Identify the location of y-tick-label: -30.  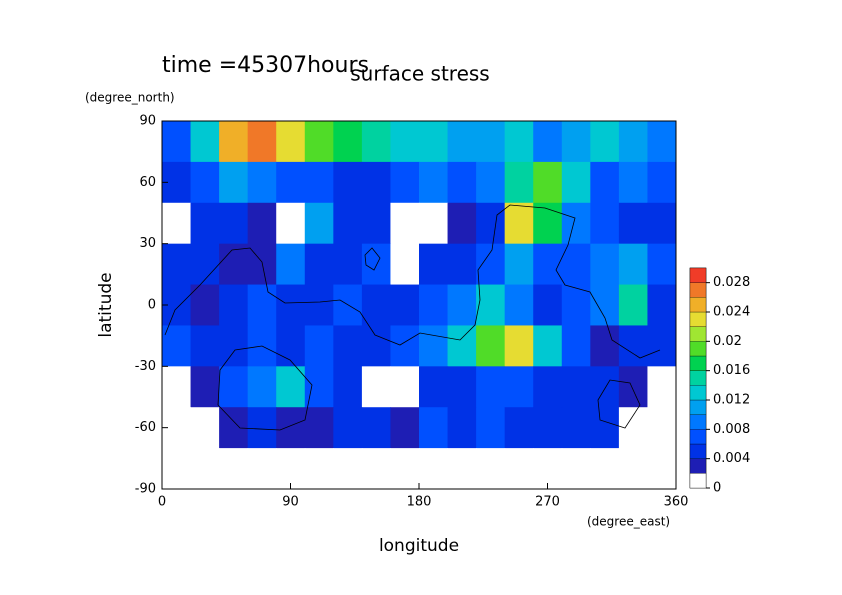
(145, 366).